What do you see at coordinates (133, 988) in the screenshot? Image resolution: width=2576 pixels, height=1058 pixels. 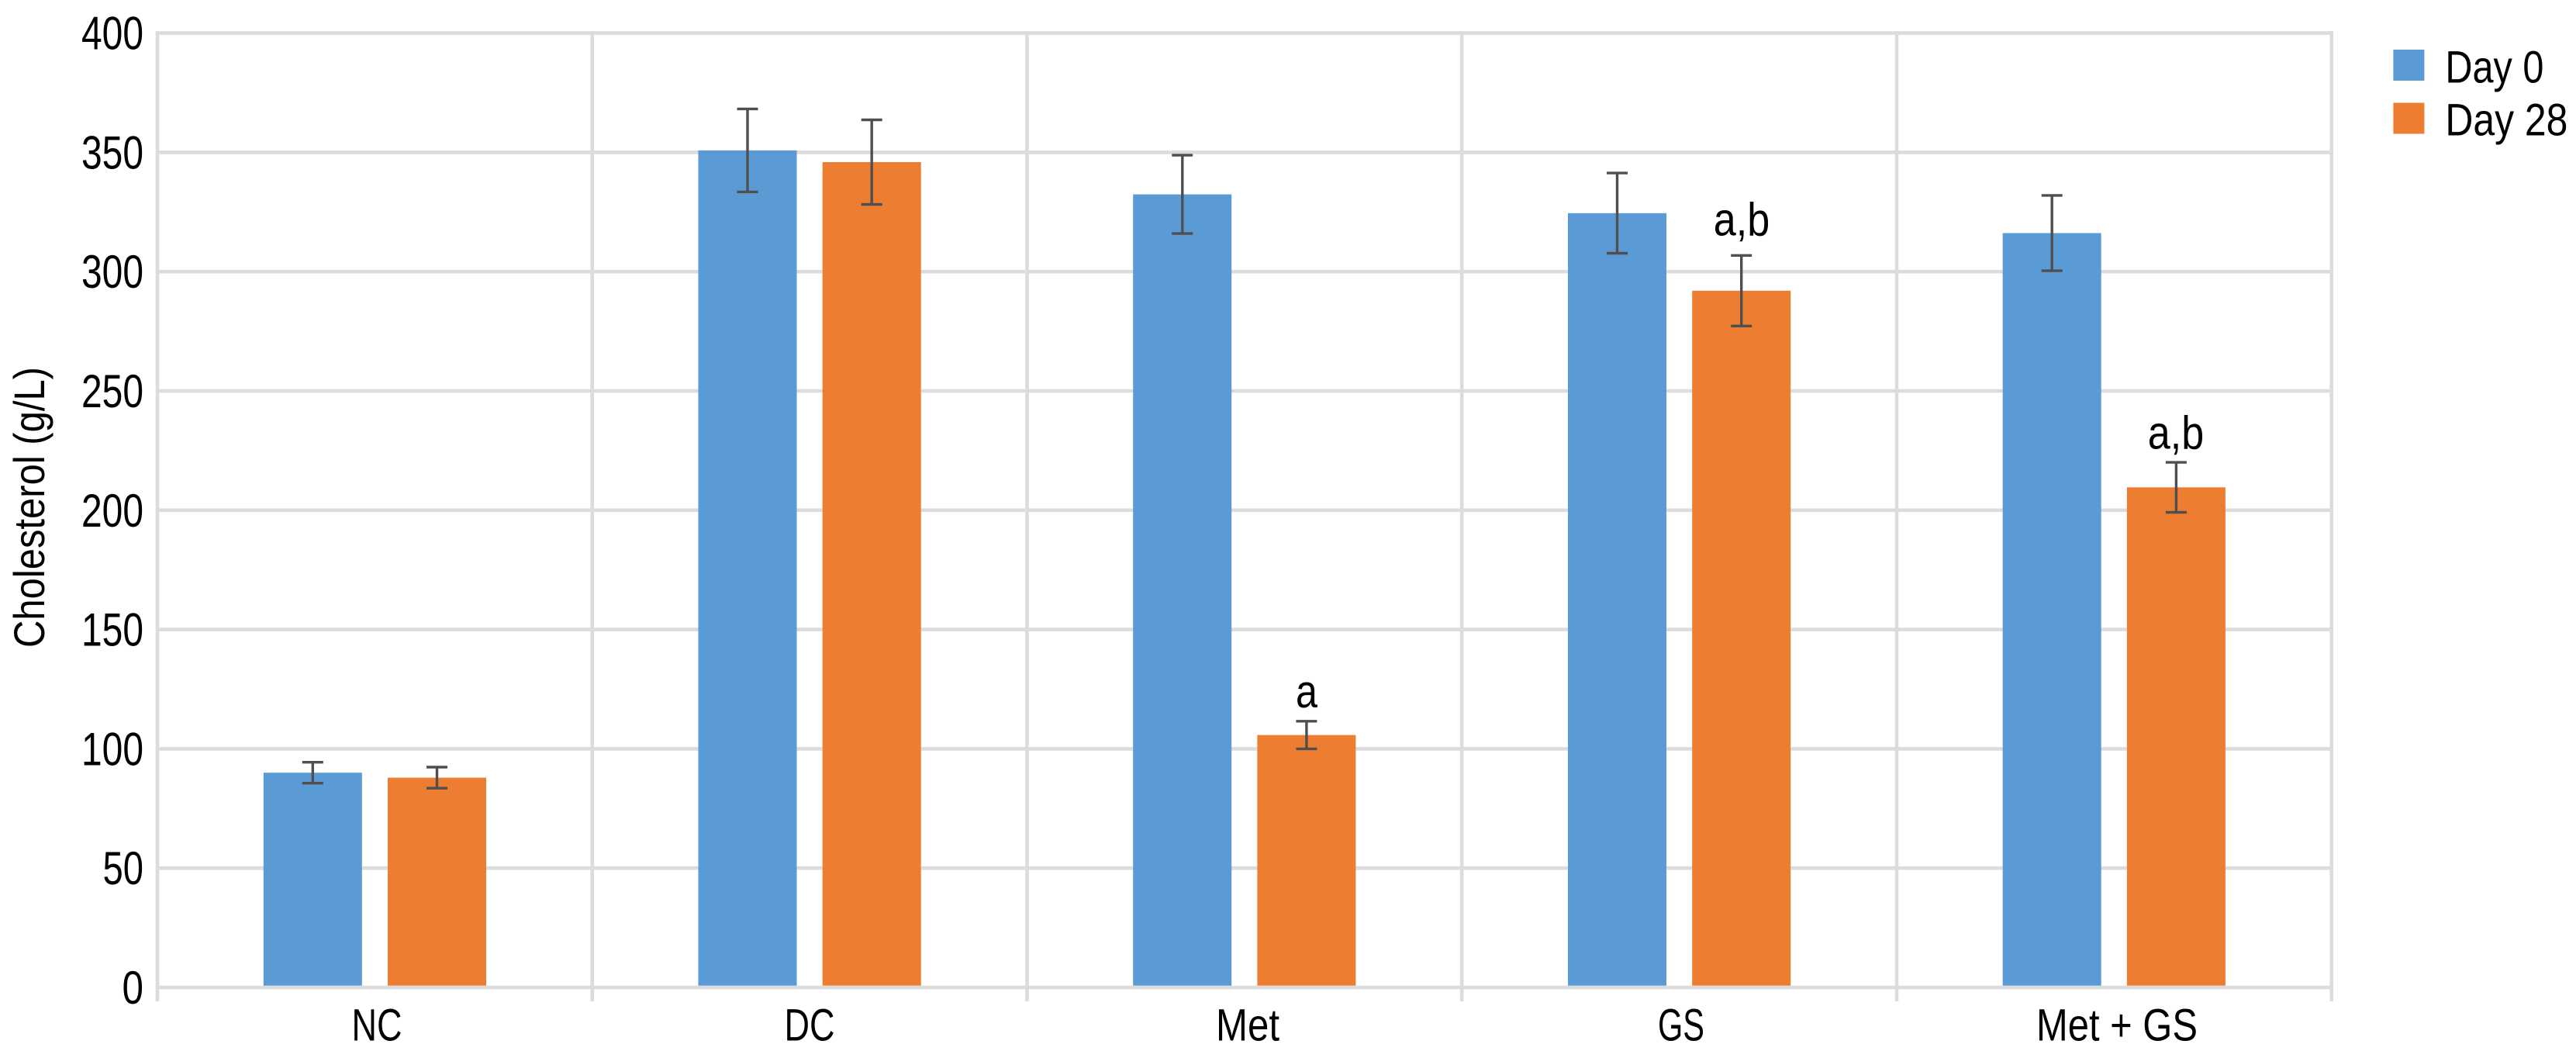 I see `svg-text: 0` at bounding box center [133, 988].